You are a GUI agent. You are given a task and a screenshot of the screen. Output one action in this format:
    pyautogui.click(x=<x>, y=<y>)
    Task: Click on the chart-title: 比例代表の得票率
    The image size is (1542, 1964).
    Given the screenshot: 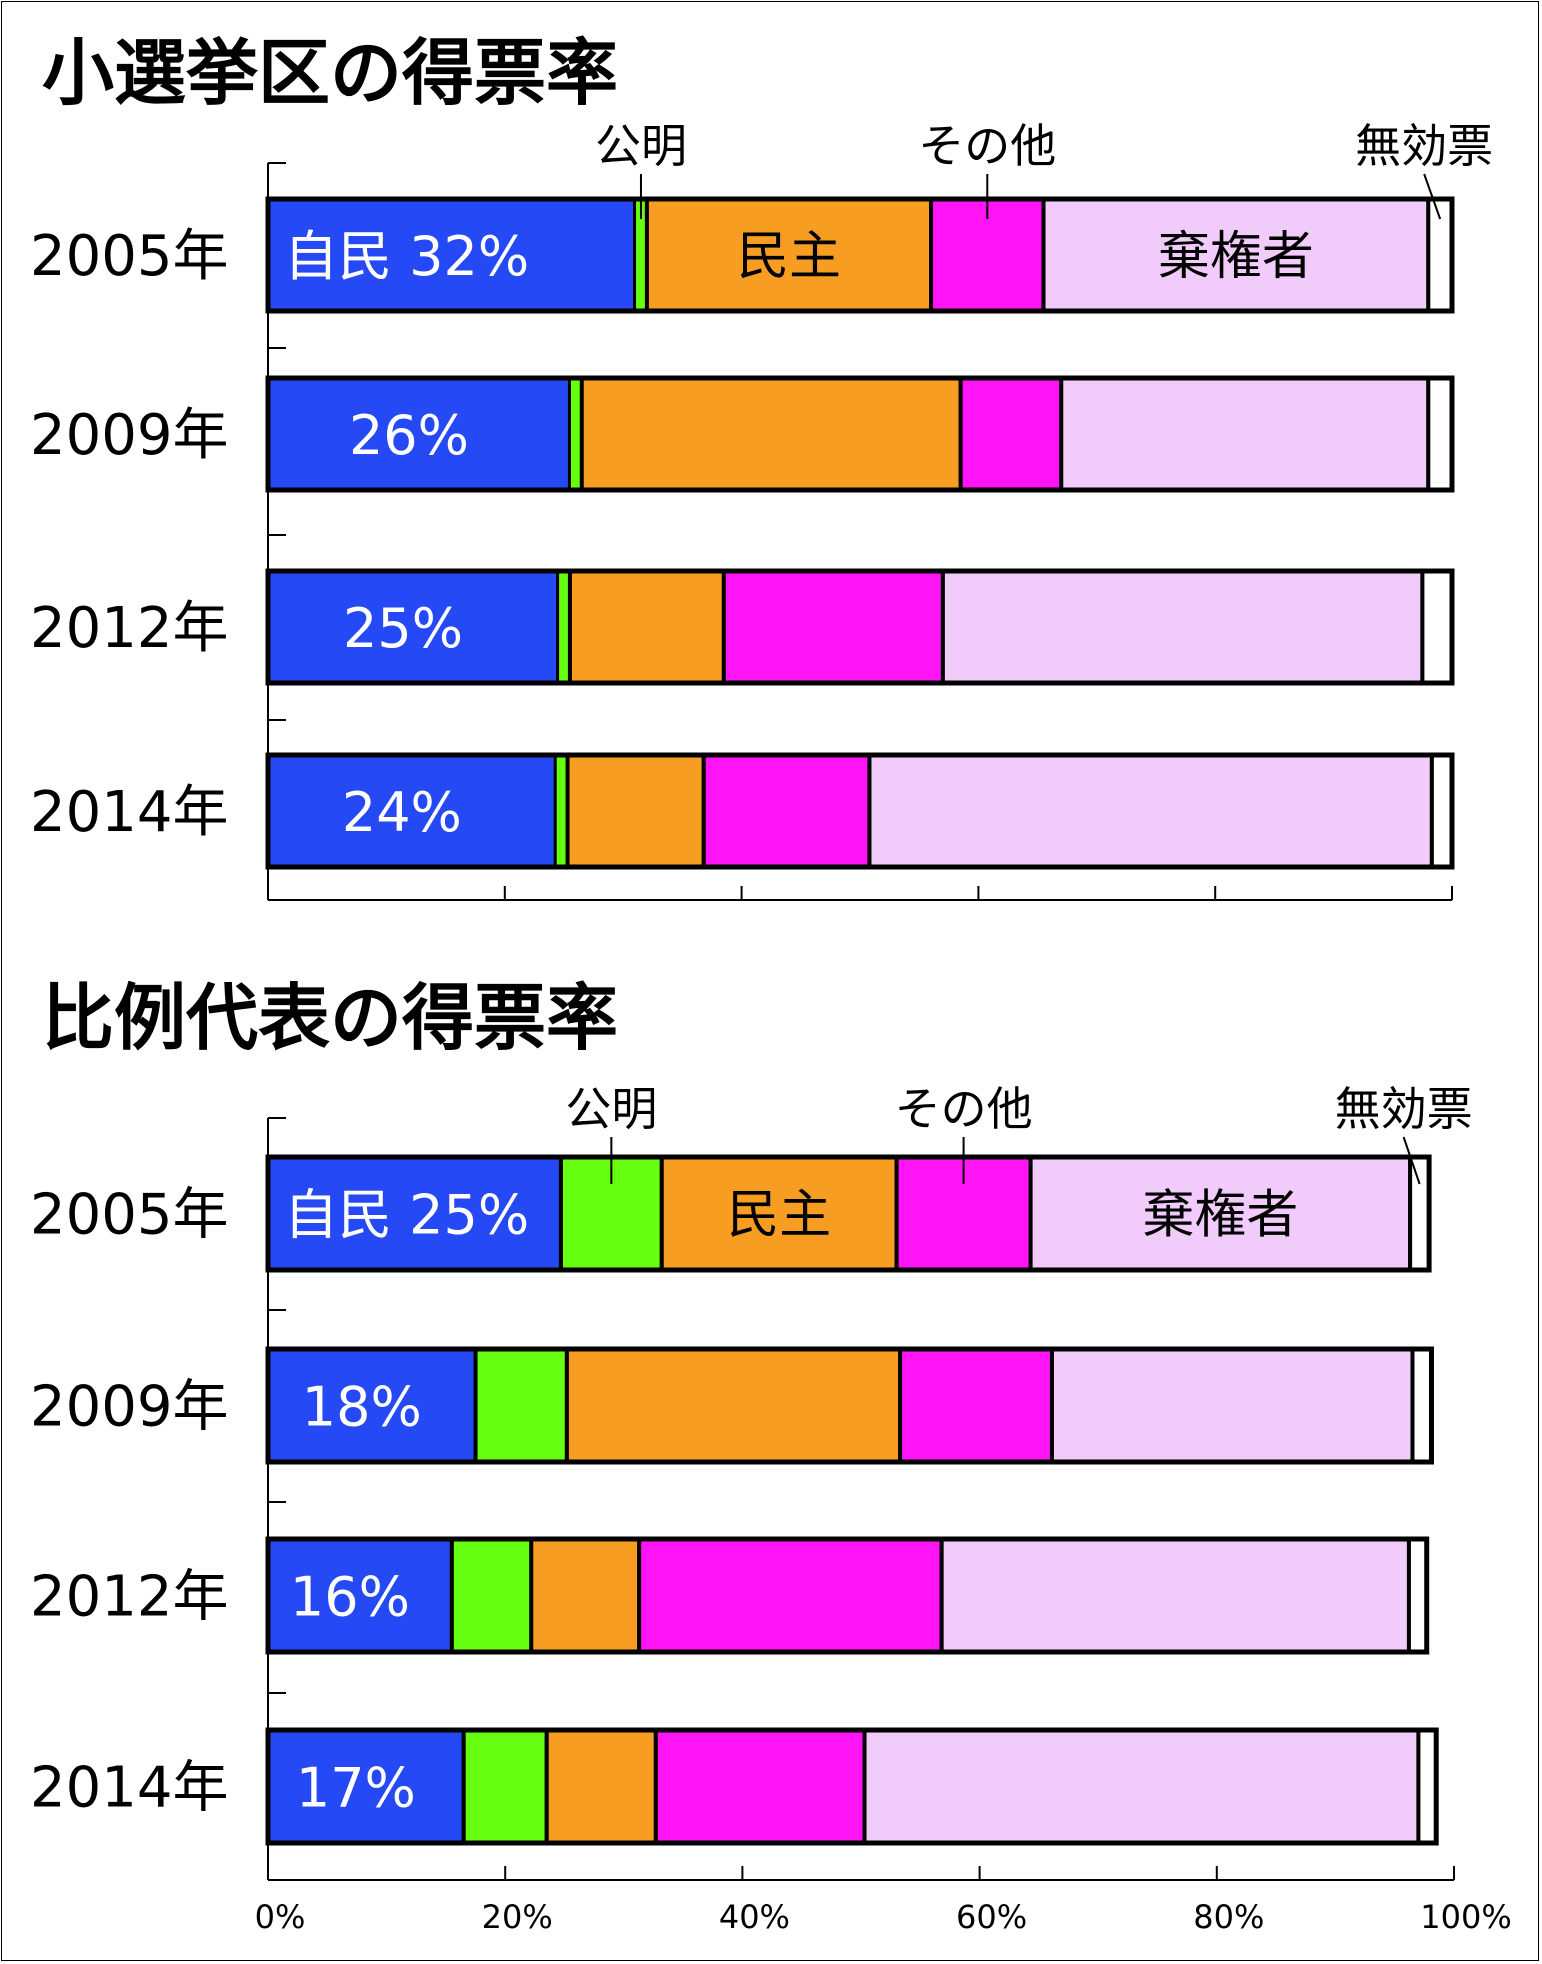 What is the action you would take?
    pyautogui.click(x=330, y=1018)
    